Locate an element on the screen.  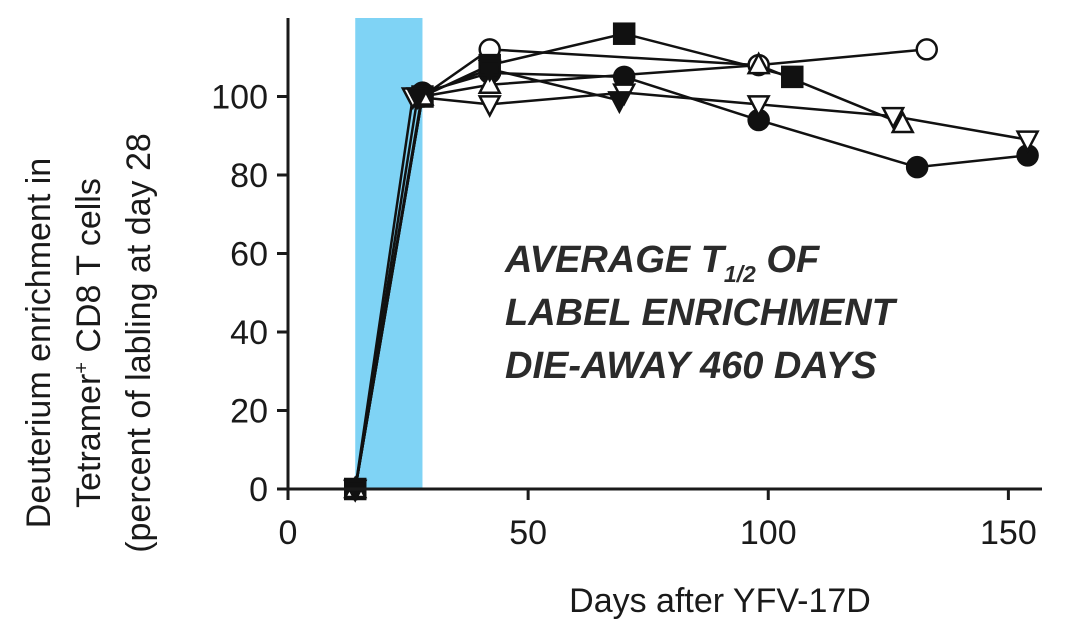
x-tick-label: 50 is located at coordinates (528, 533).